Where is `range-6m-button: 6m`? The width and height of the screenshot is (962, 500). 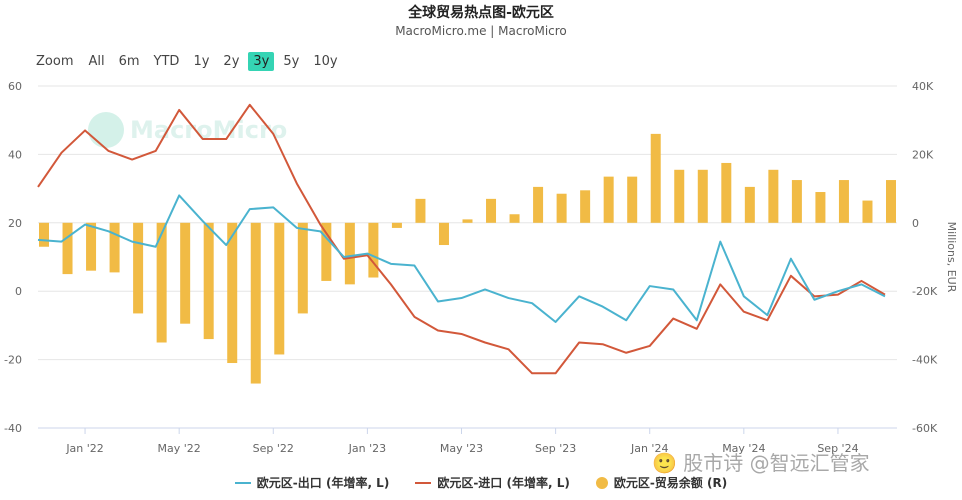
range-6m-button: 6m is located at coordinates (129, 61).